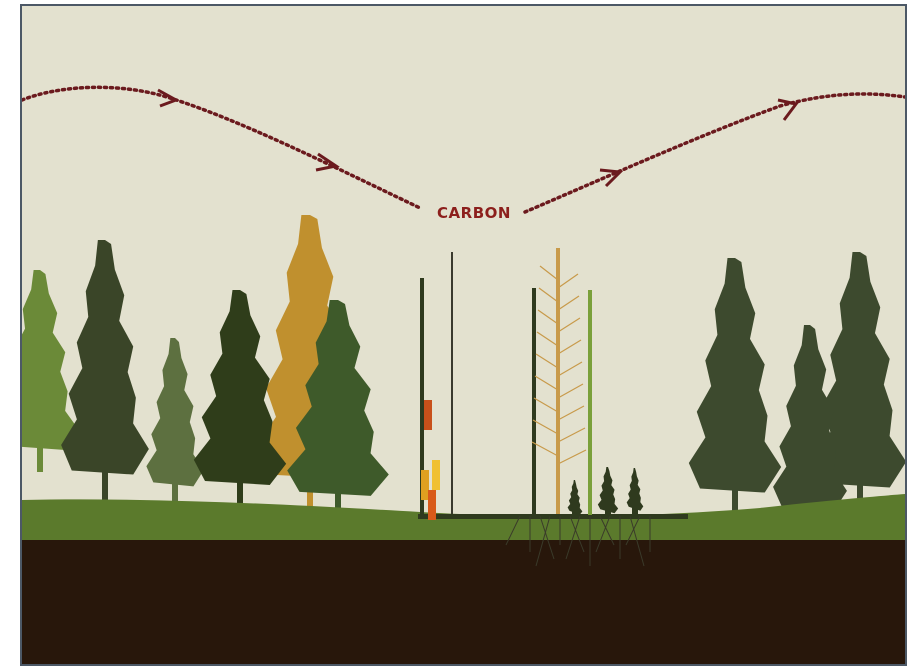  Describe the element at coordinates (474, 213) in the screenshot. I see `carbon-label: CARBON` at that location.